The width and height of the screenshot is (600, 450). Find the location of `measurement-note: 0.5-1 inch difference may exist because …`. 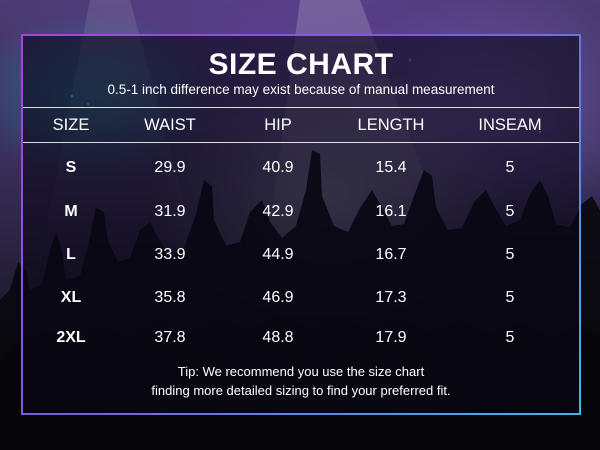

measurement-note: 0.5-1 inch difference may exist because … is located at coordinates (301, 89).